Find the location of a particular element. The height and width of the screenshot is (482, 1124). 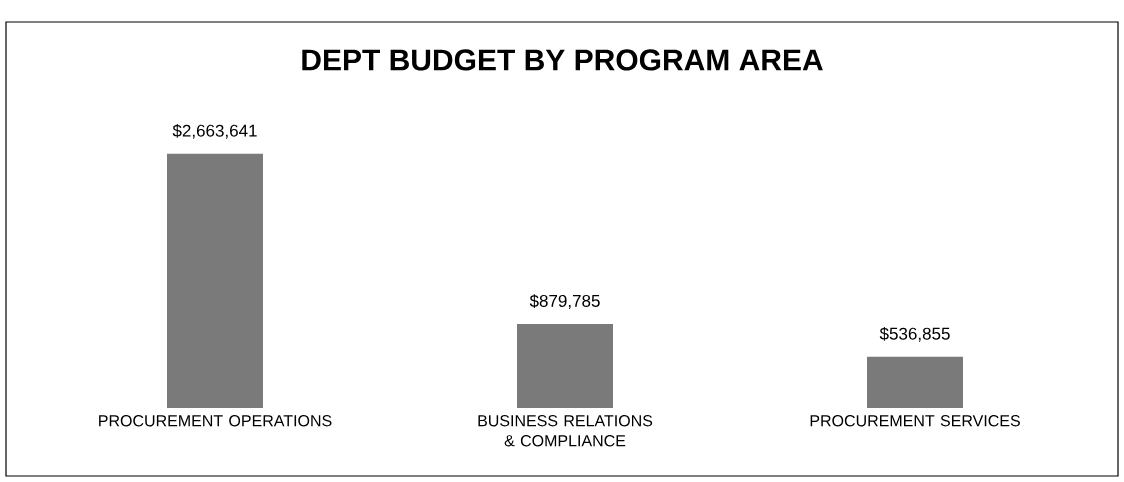

data-label: $879,785 is located at coordinates (564, 301).